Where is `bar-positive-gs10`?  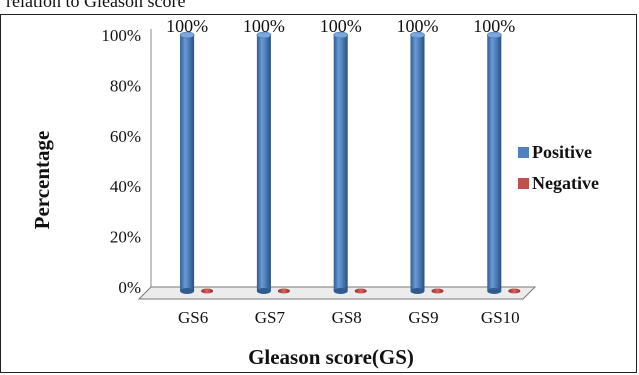
bar-positive-gs10 is located at coordinates (494, 162).